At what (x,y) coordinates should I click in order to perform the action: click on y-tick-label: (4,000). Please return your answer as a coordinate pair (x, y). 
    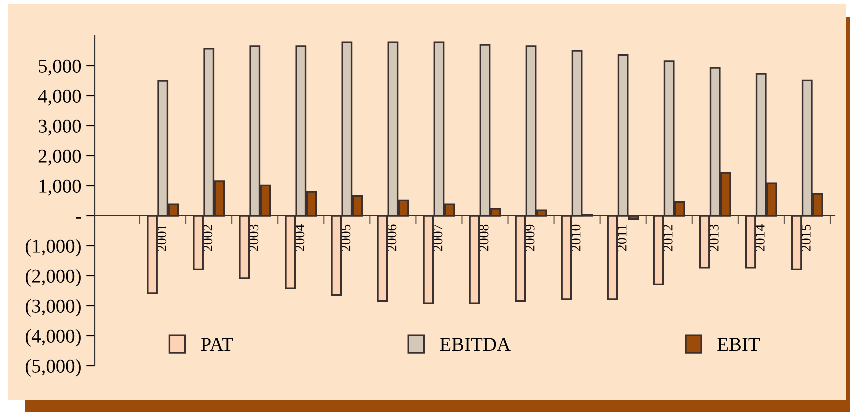
    Looking at the image, I should click on (53, 338).